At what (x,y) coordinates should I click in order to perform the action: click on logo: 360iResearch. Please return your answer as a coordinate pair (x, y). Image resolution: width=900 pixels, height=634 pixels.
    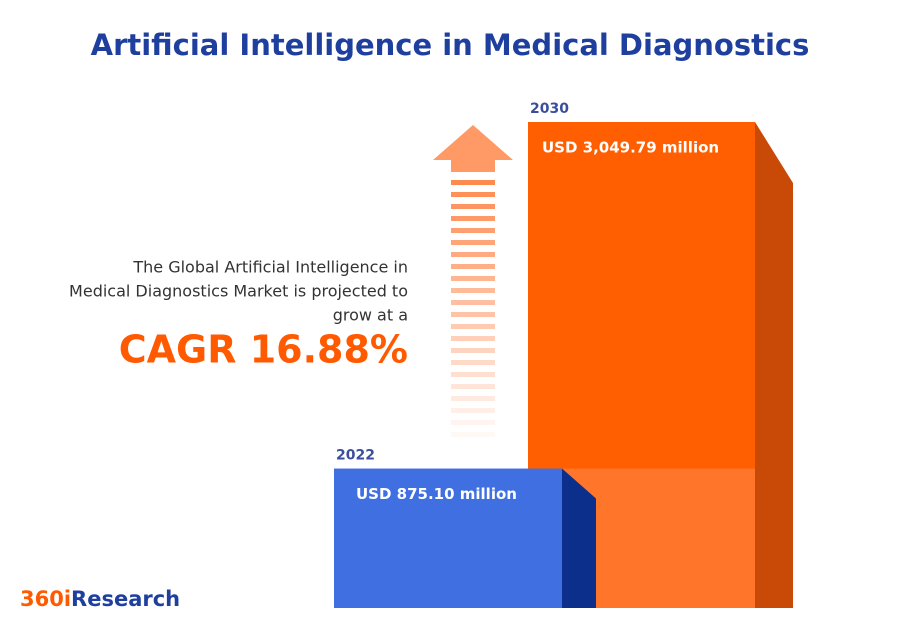
    Looking at the image, I should click on (100, 599).